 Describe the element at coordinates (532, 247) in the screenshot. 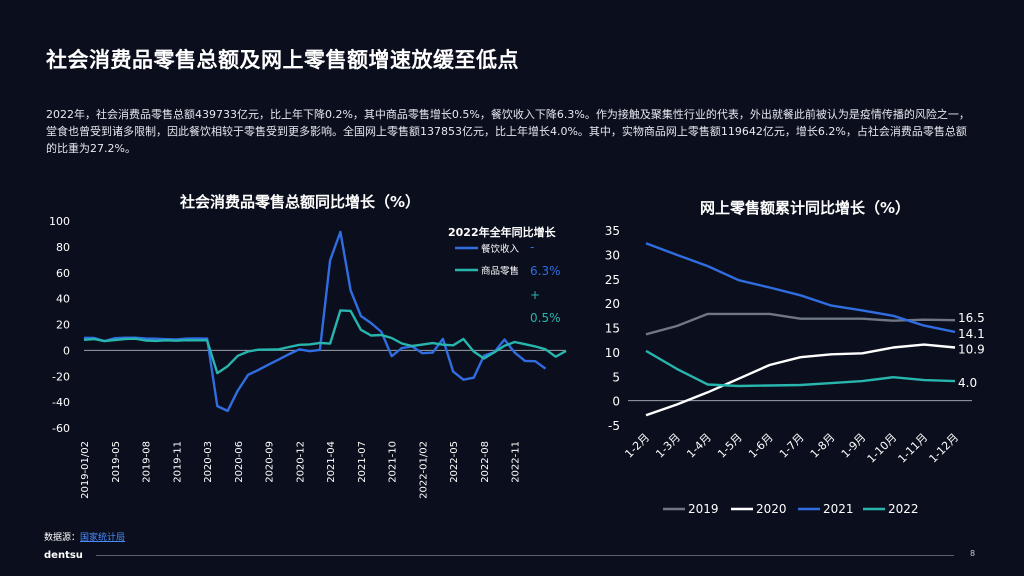

I see `annotation-catering-sign: -` at that location.